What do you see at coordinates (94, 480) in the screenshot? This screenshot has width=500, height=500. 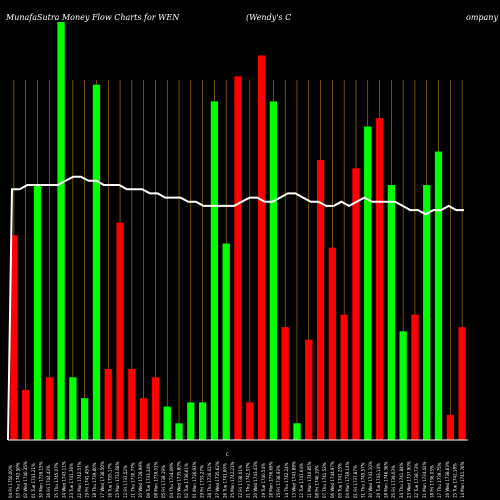 I see `x-tick-label: 18 Thu 1739.80%` at bounding box center [94, 480].